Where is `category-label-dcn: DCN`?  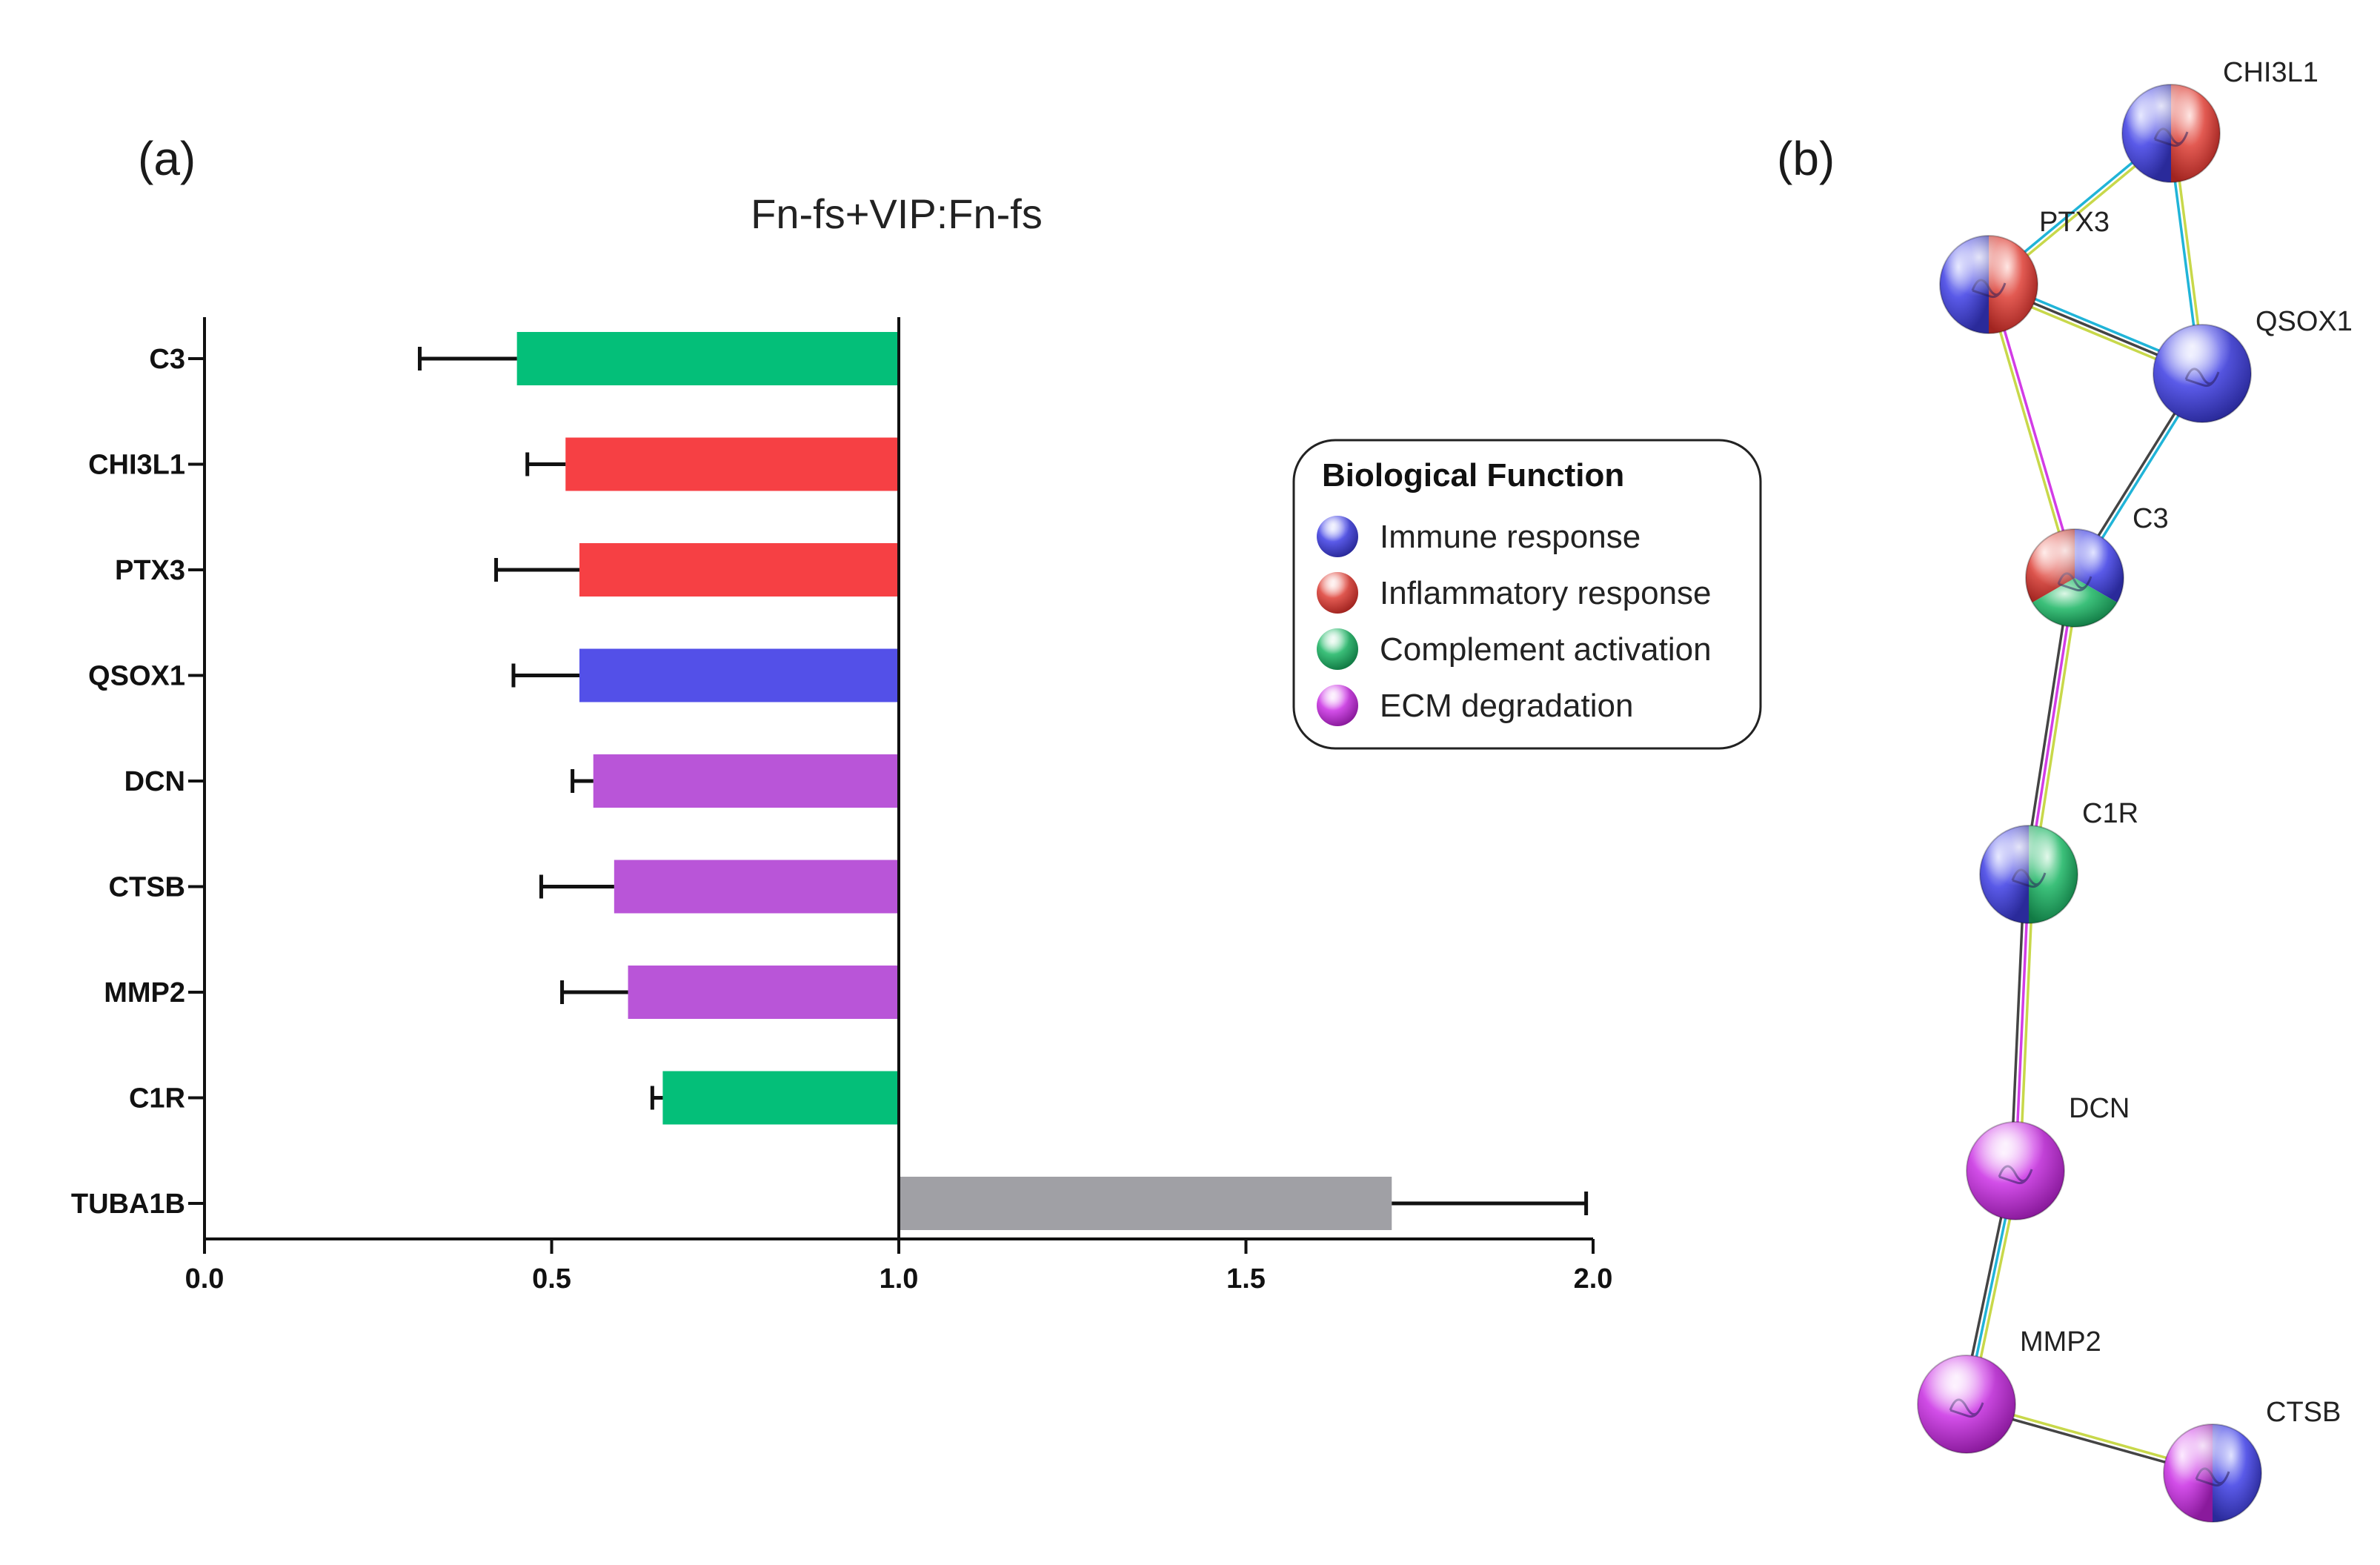 category-label-dcn: DCN is located at coordinates (154, 781).